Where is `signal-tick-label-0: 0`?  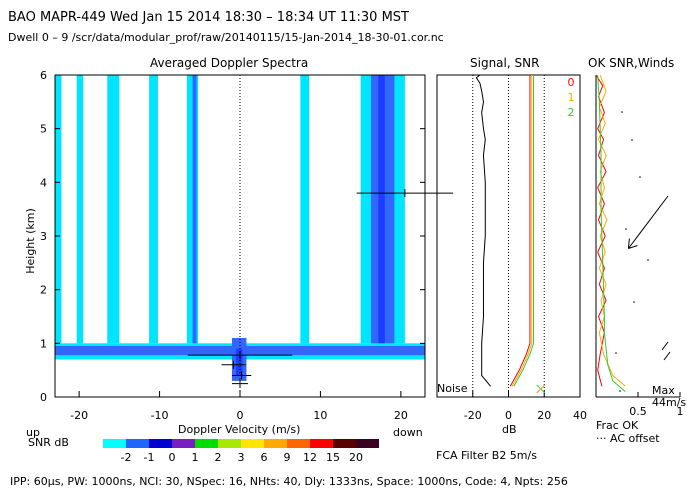 signal-tick-label-0: 0 is located at coordinates (508, 415).